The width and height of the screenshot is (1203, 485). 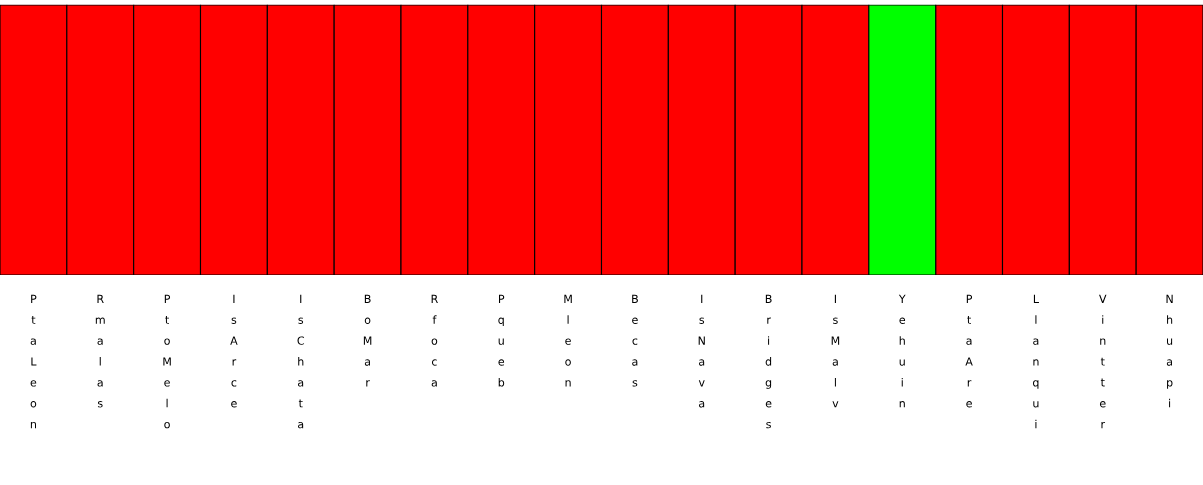 What do you see at coordinates (367, 340) in the screenshot?
I see `category-label: BoMar` at bounding box center [367, 340].